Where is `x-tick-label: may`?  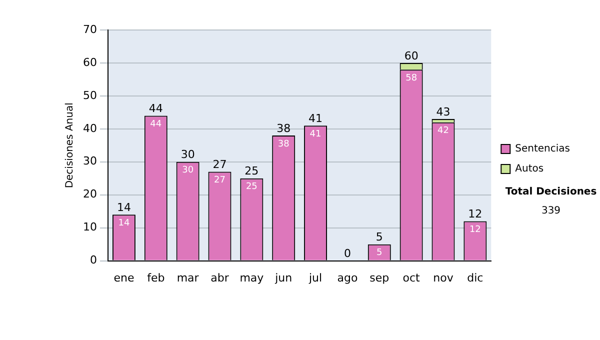
x-tick-label: may is located at coordinates (252, 277).